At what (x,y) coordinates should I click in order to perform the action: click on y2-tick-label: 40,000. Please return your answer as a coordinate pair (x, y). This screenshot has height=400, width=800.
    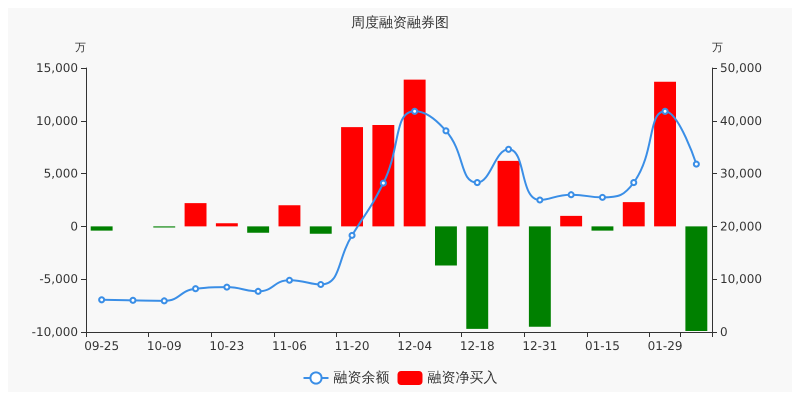
    Looking at the image, I should click on (741, 121).